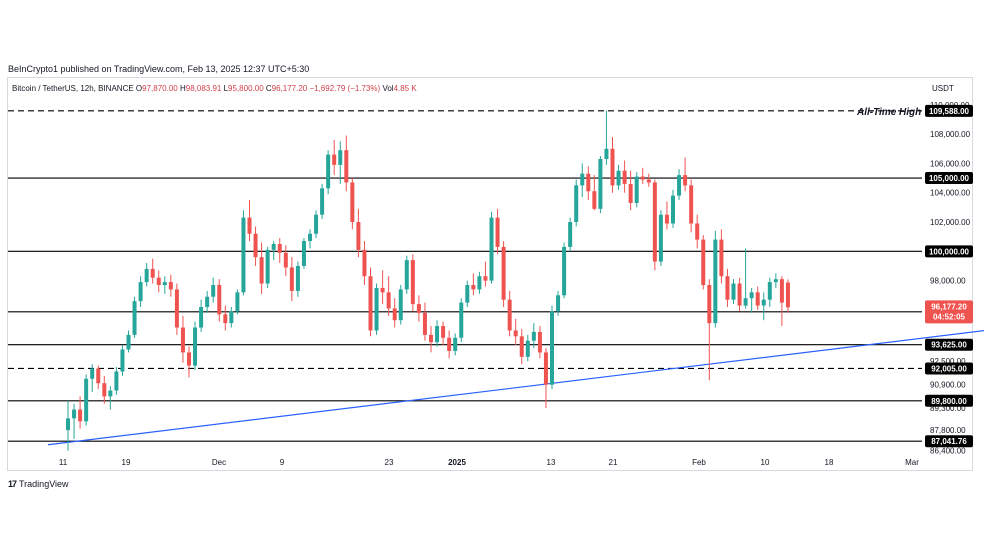 This screenshot has width=984, height=554. I want to click on y-tick-label: 90,900.00, so click(948, 385).